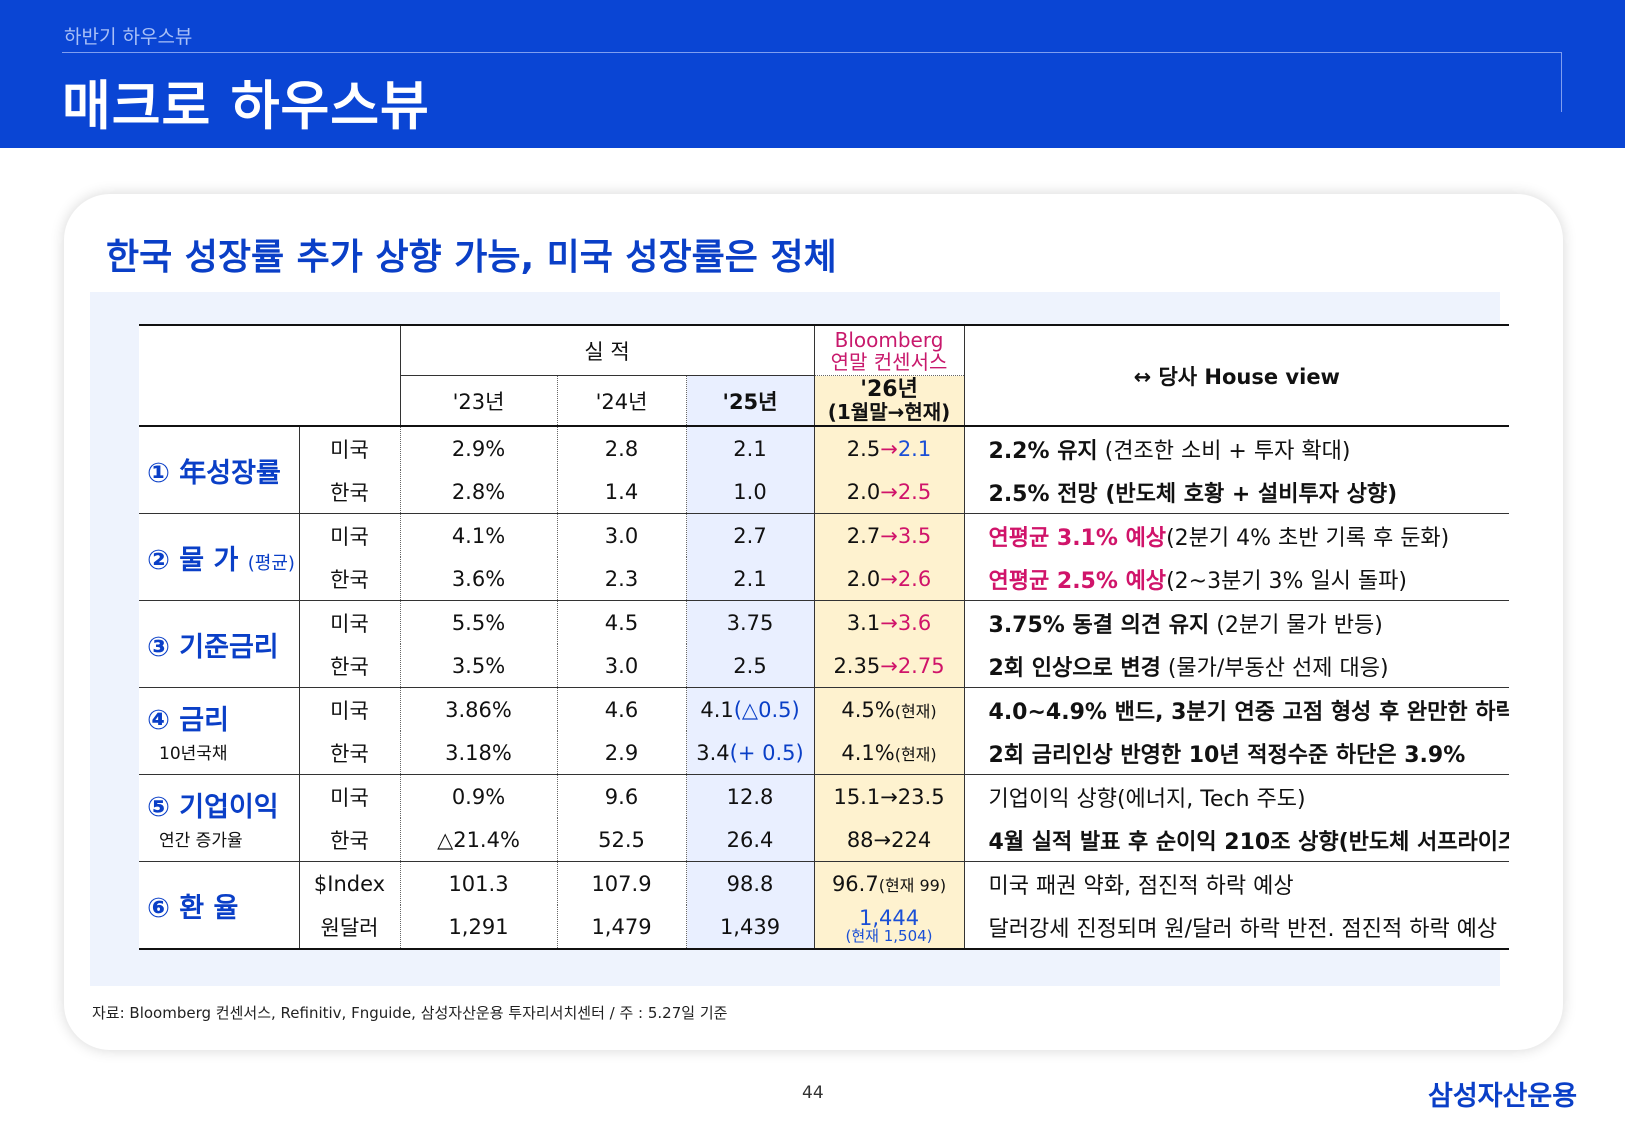 Image resolution: width=1625 pixels, height=1125 pixels. What do you see at coordinates (889, 935) in the screenshot?
I see `consensus-current: (현재 1,504)` at bounding box center [889, 935].